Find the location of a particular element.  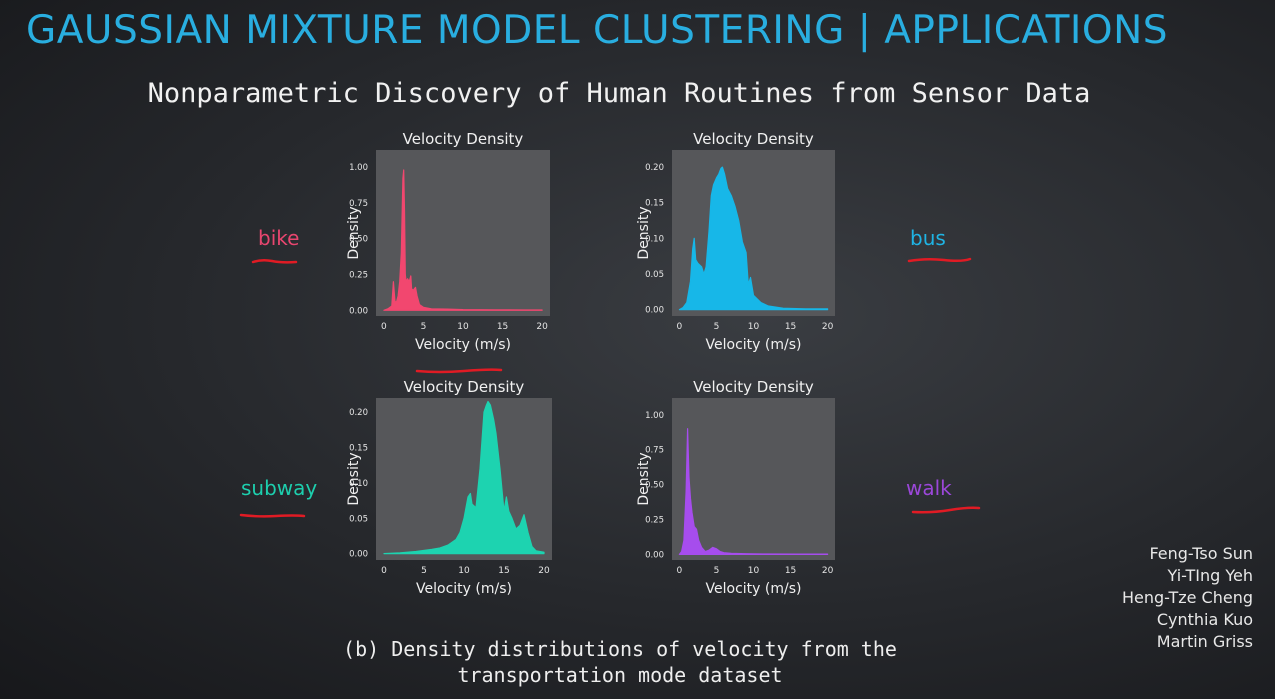

label-bike: bike is located at coordinates (279, 238).